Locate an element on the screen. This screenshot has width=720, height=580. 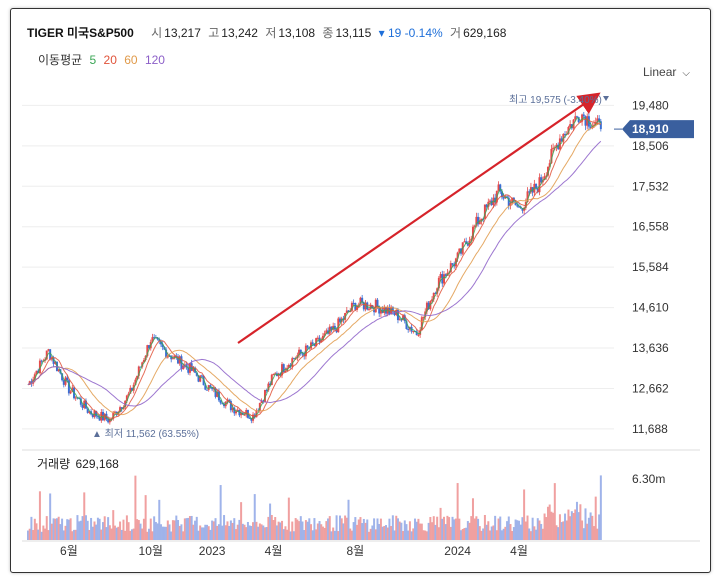
x-tick-label: 2023 is located at coordinates (212, 551).